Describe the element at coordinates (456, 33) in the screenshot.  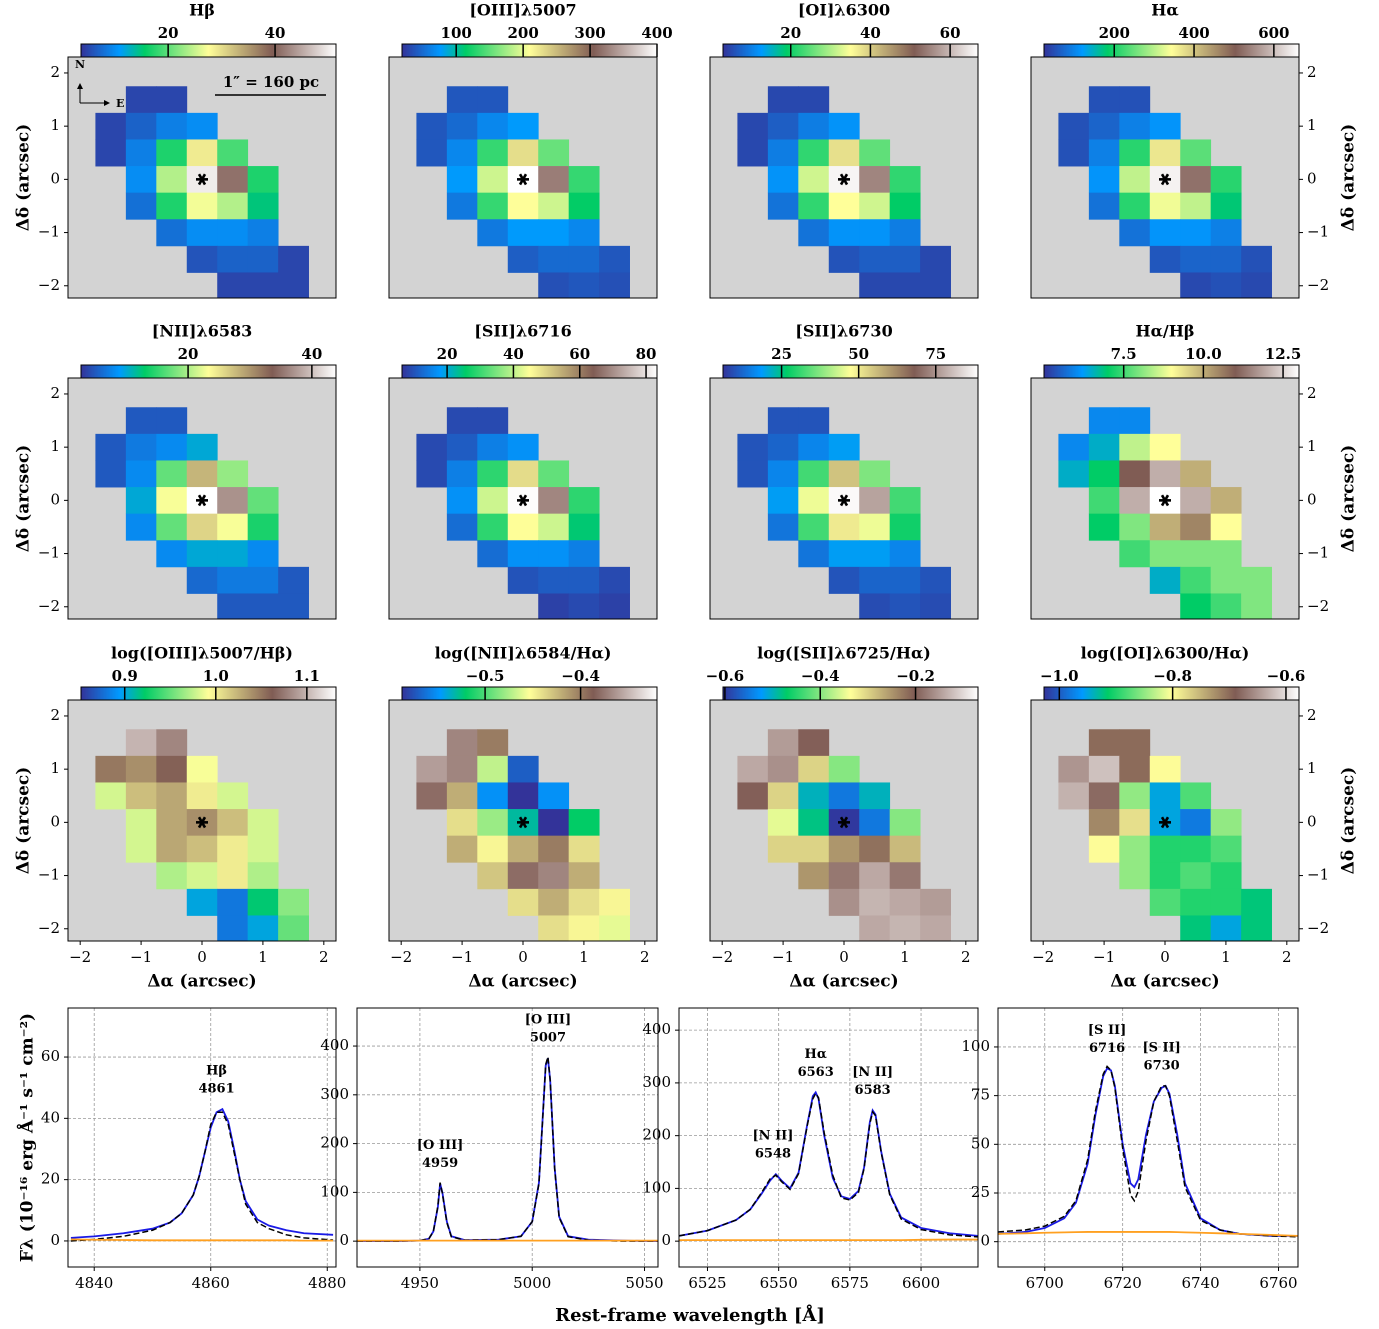
I see `colorbar-tick-label: 100` at that location.